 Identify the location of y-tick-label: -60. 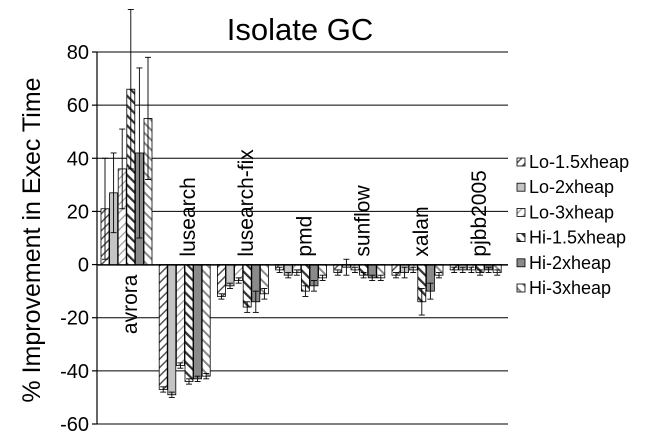
(74, 425).